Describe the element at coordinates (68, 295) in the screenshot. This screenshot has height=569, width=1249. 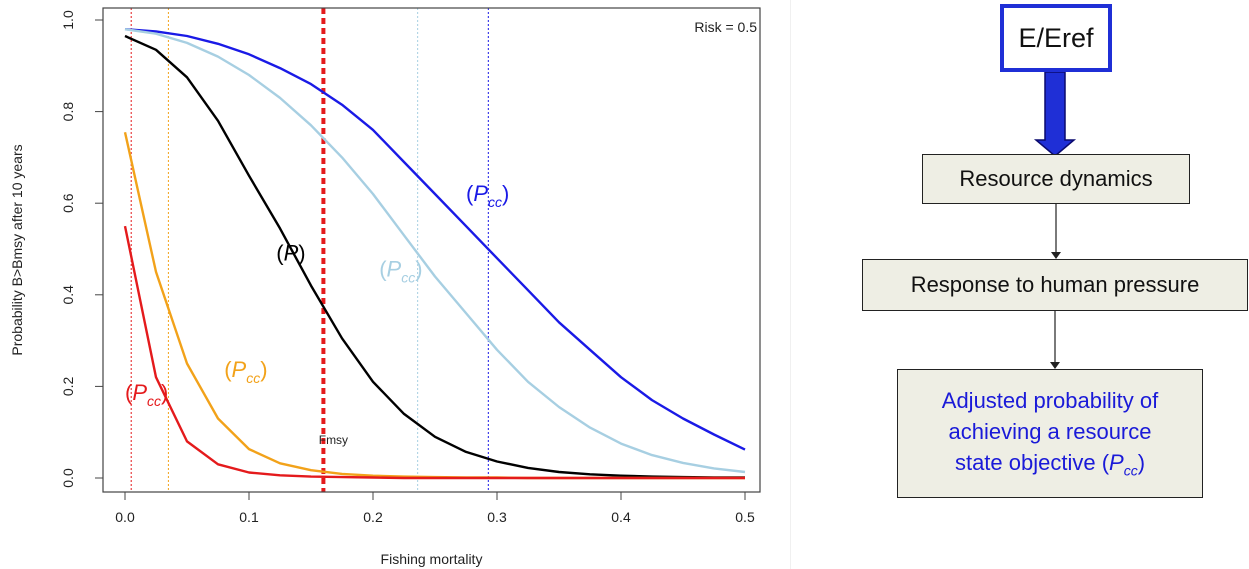
I see `y-tick-label-2: 0.4` at that location.